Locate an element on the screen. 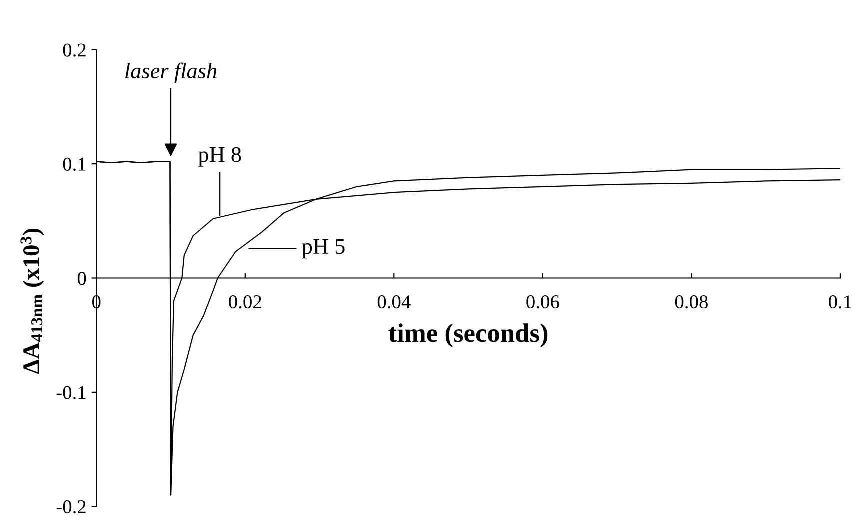  y-tick-label: 0.1 is located at coordinates (74, 165).